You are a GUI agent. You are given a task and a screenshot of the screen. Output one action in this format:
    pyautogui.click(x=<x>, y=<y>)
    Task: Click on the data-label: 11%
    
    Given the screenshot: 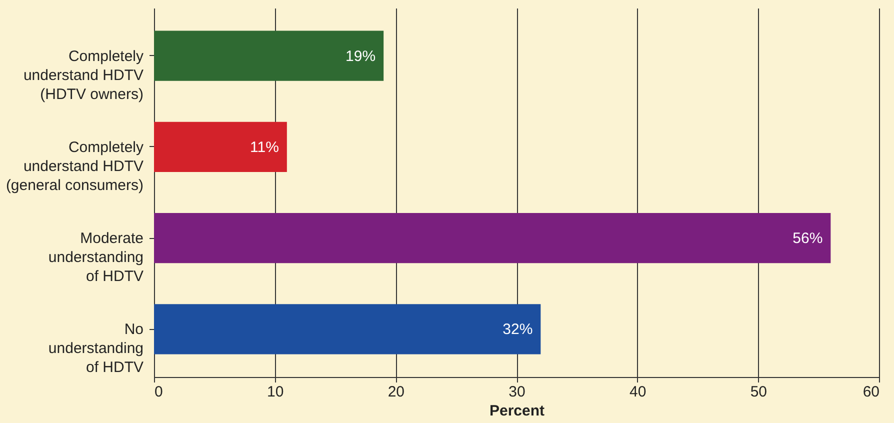 What is the action you would take?
    pyautogui.click(x=264, y=147)
    